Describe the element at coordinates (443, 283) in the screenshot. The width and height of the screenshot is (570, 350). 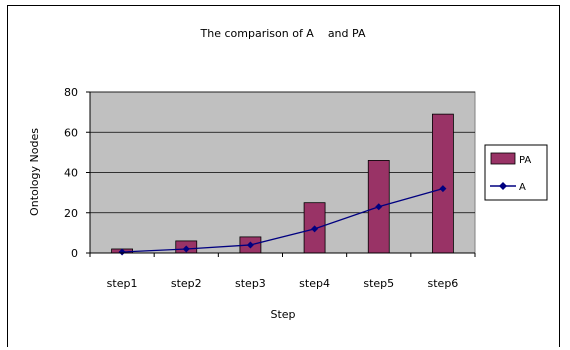
I see `x-tick-label: step6` at that location.